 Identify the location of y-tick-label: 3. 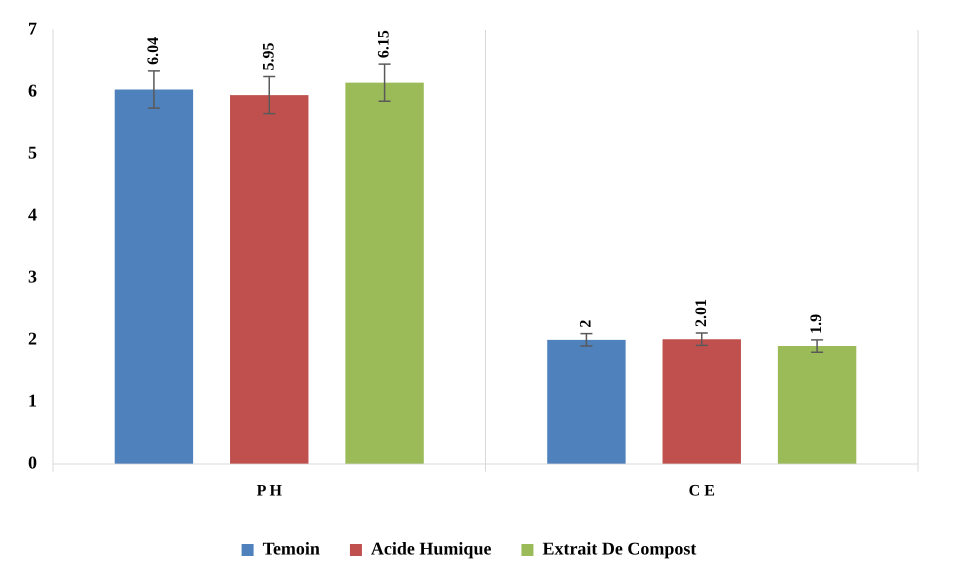
(32, 276).